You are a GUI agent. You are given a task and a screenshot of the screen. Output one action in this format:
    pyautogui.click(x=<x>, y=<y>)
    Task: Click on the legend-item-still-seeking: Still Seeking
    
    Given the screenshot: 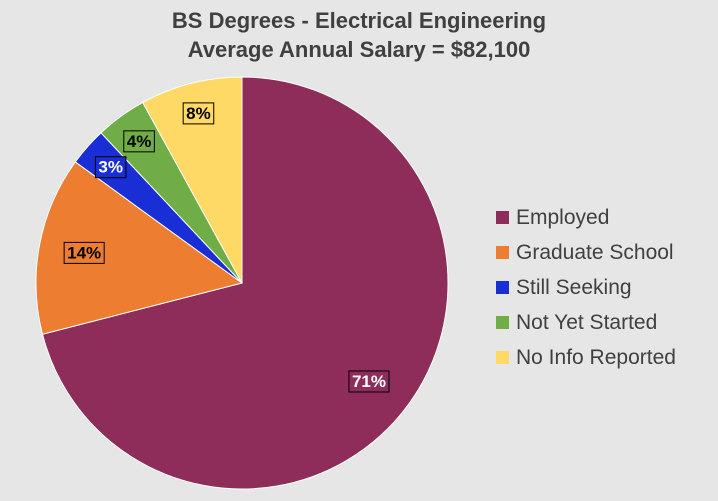 What is the action you would take?
    pyautogui.click(x=586, y=287)
    